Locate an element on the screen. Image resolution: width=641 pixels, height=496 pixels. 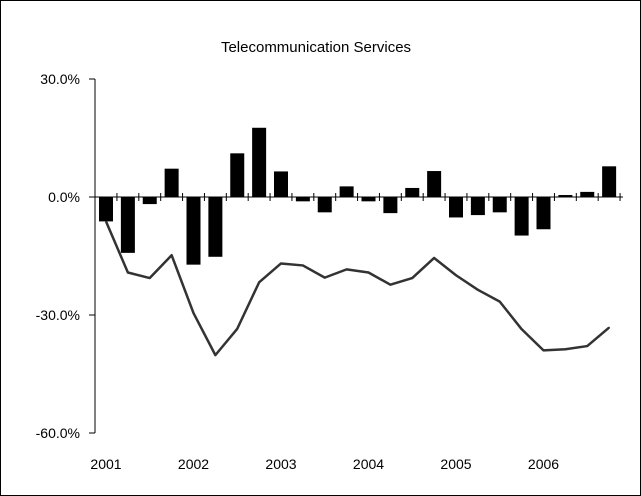
y-tick-label-3: -60.0% is located at coordinates (58, 433).